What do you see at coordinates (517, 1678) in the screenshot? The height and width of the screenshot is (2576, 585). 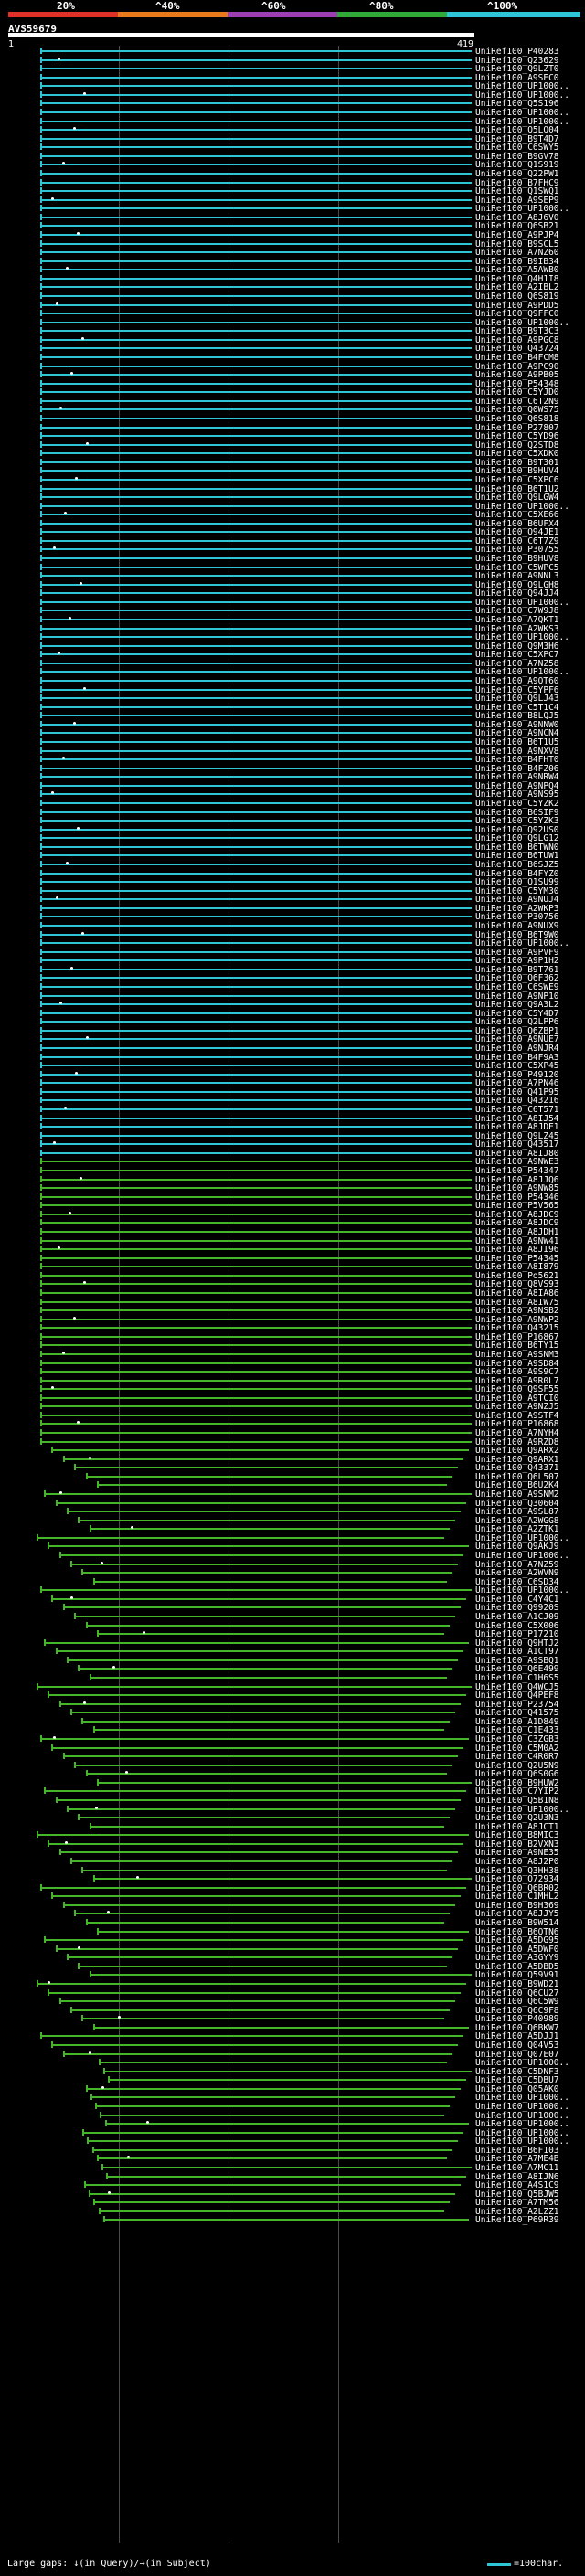 I see `hit-label: UniRef100_C1H6S5` at bounding box center [517, 1678].